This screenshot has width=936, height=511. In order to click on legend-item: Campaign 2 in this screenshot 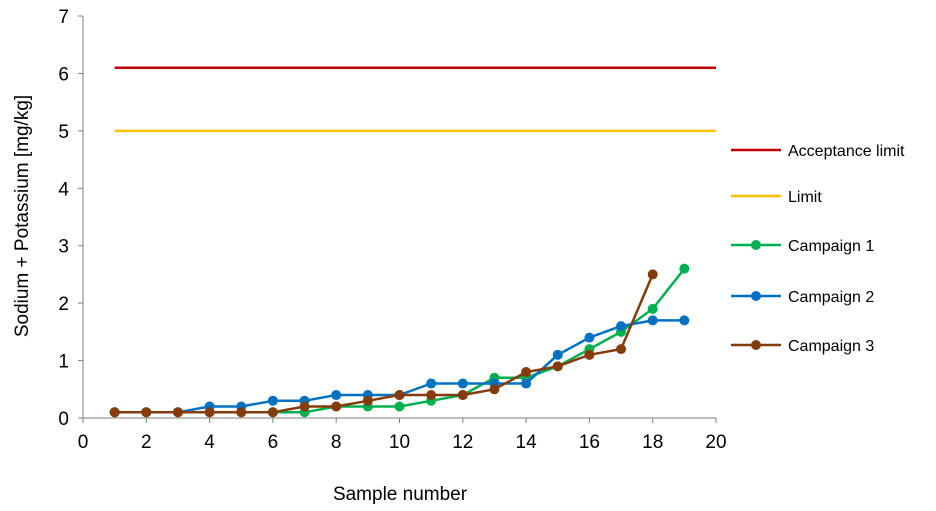, I will do `click(802, 297)`.